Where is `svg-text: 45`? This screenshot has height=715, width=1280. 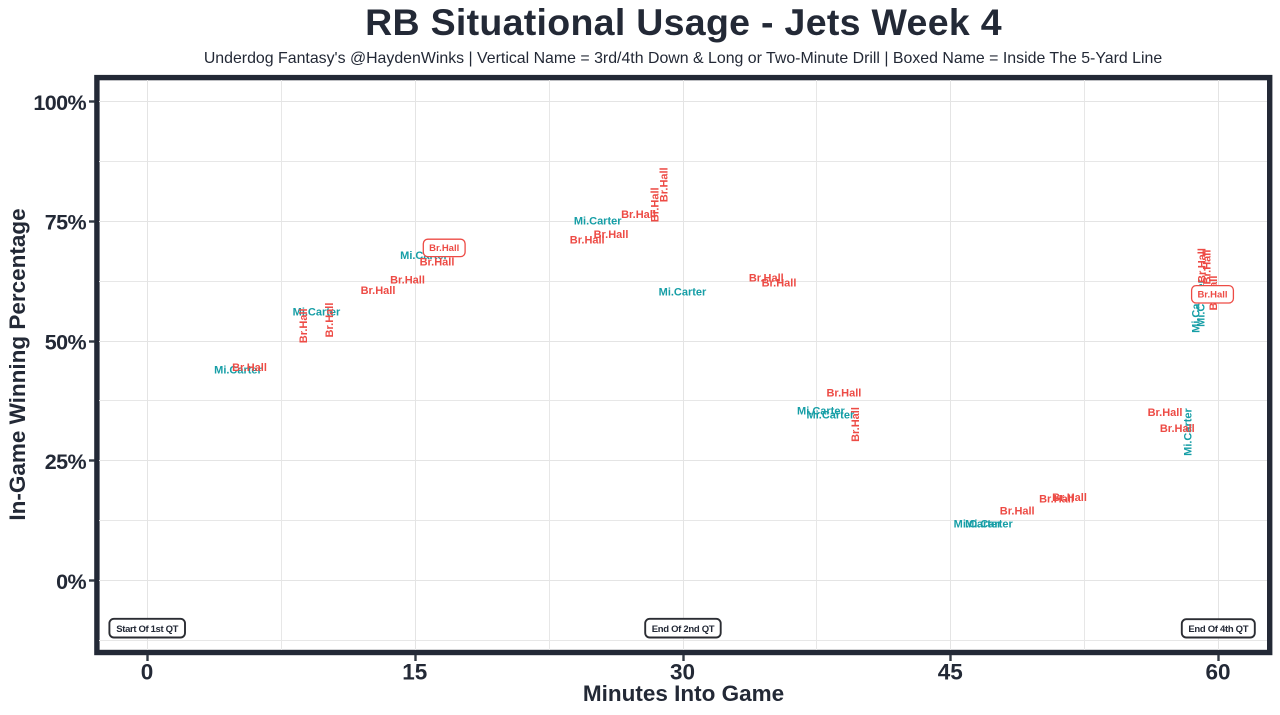
svg-text: 45 is located at coordinates (950, 671).